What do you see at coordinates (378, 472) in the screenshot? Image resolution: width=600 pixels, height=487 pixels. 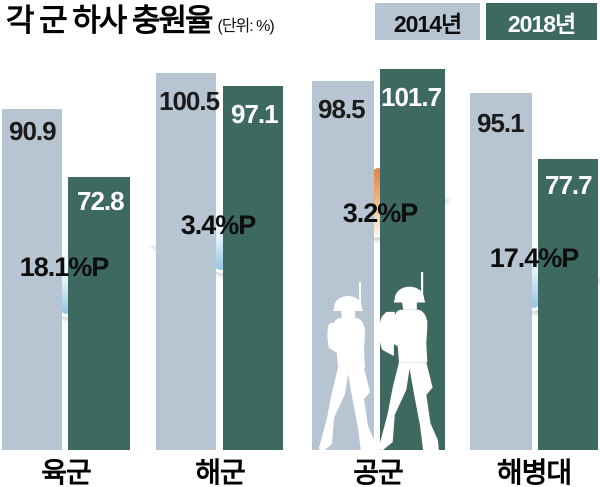 I see `category-label-공군: 공군` at bounding box center [378, 472].